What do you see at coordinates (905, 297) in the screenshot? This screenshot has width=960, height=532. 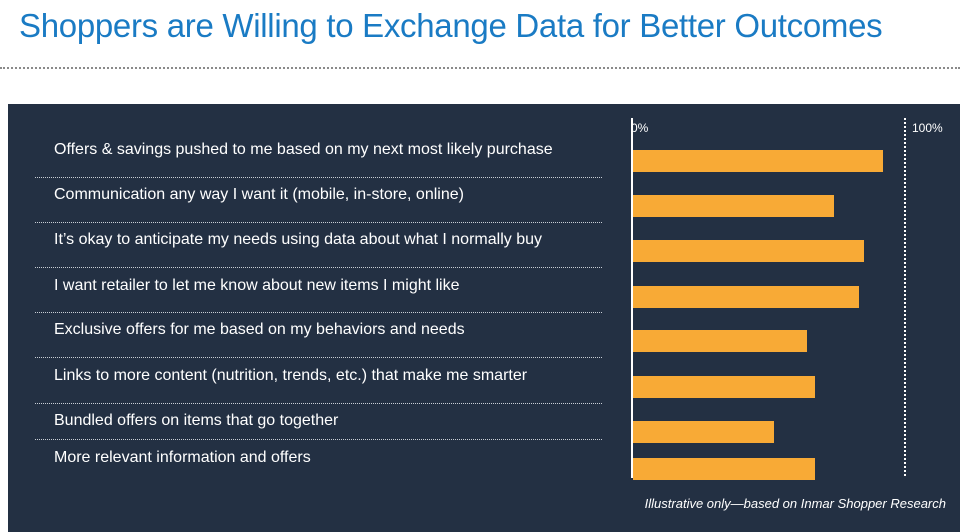 I see `max-reference-line` at bounding box center [905, 297].